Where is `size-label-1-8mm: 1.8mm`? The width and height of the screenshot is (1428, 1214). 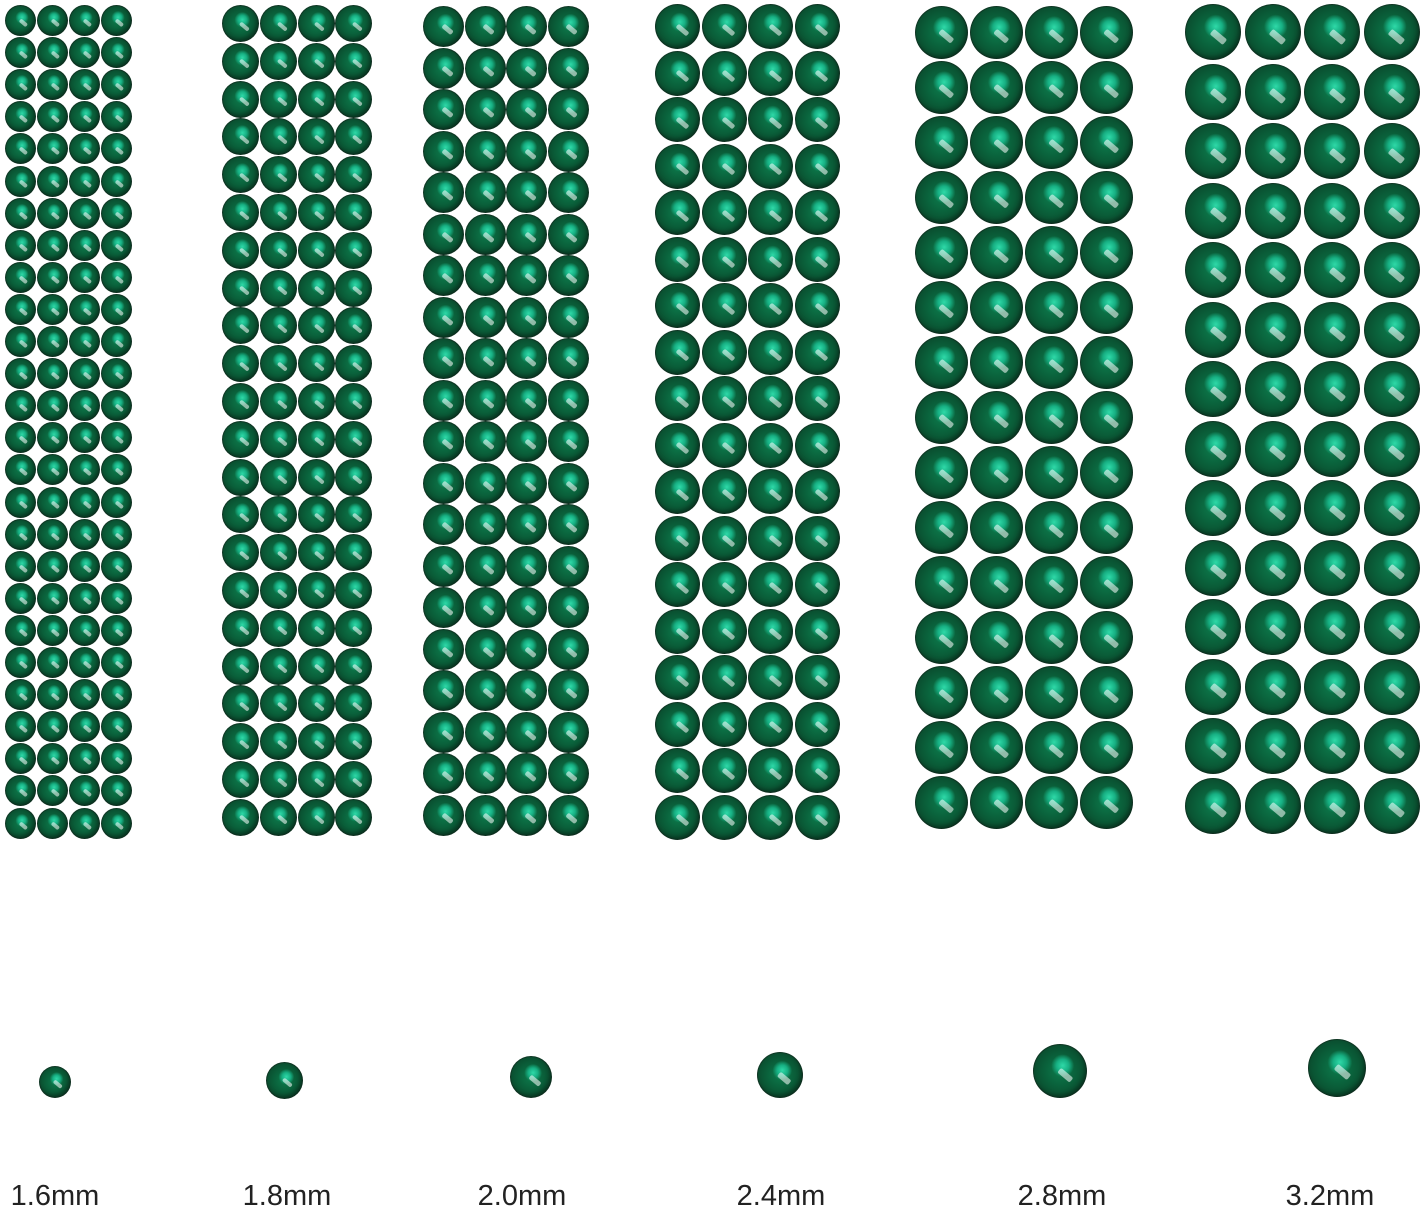 size-label-1-8mm: 1.8mm is located at coordinates (287, 1196).